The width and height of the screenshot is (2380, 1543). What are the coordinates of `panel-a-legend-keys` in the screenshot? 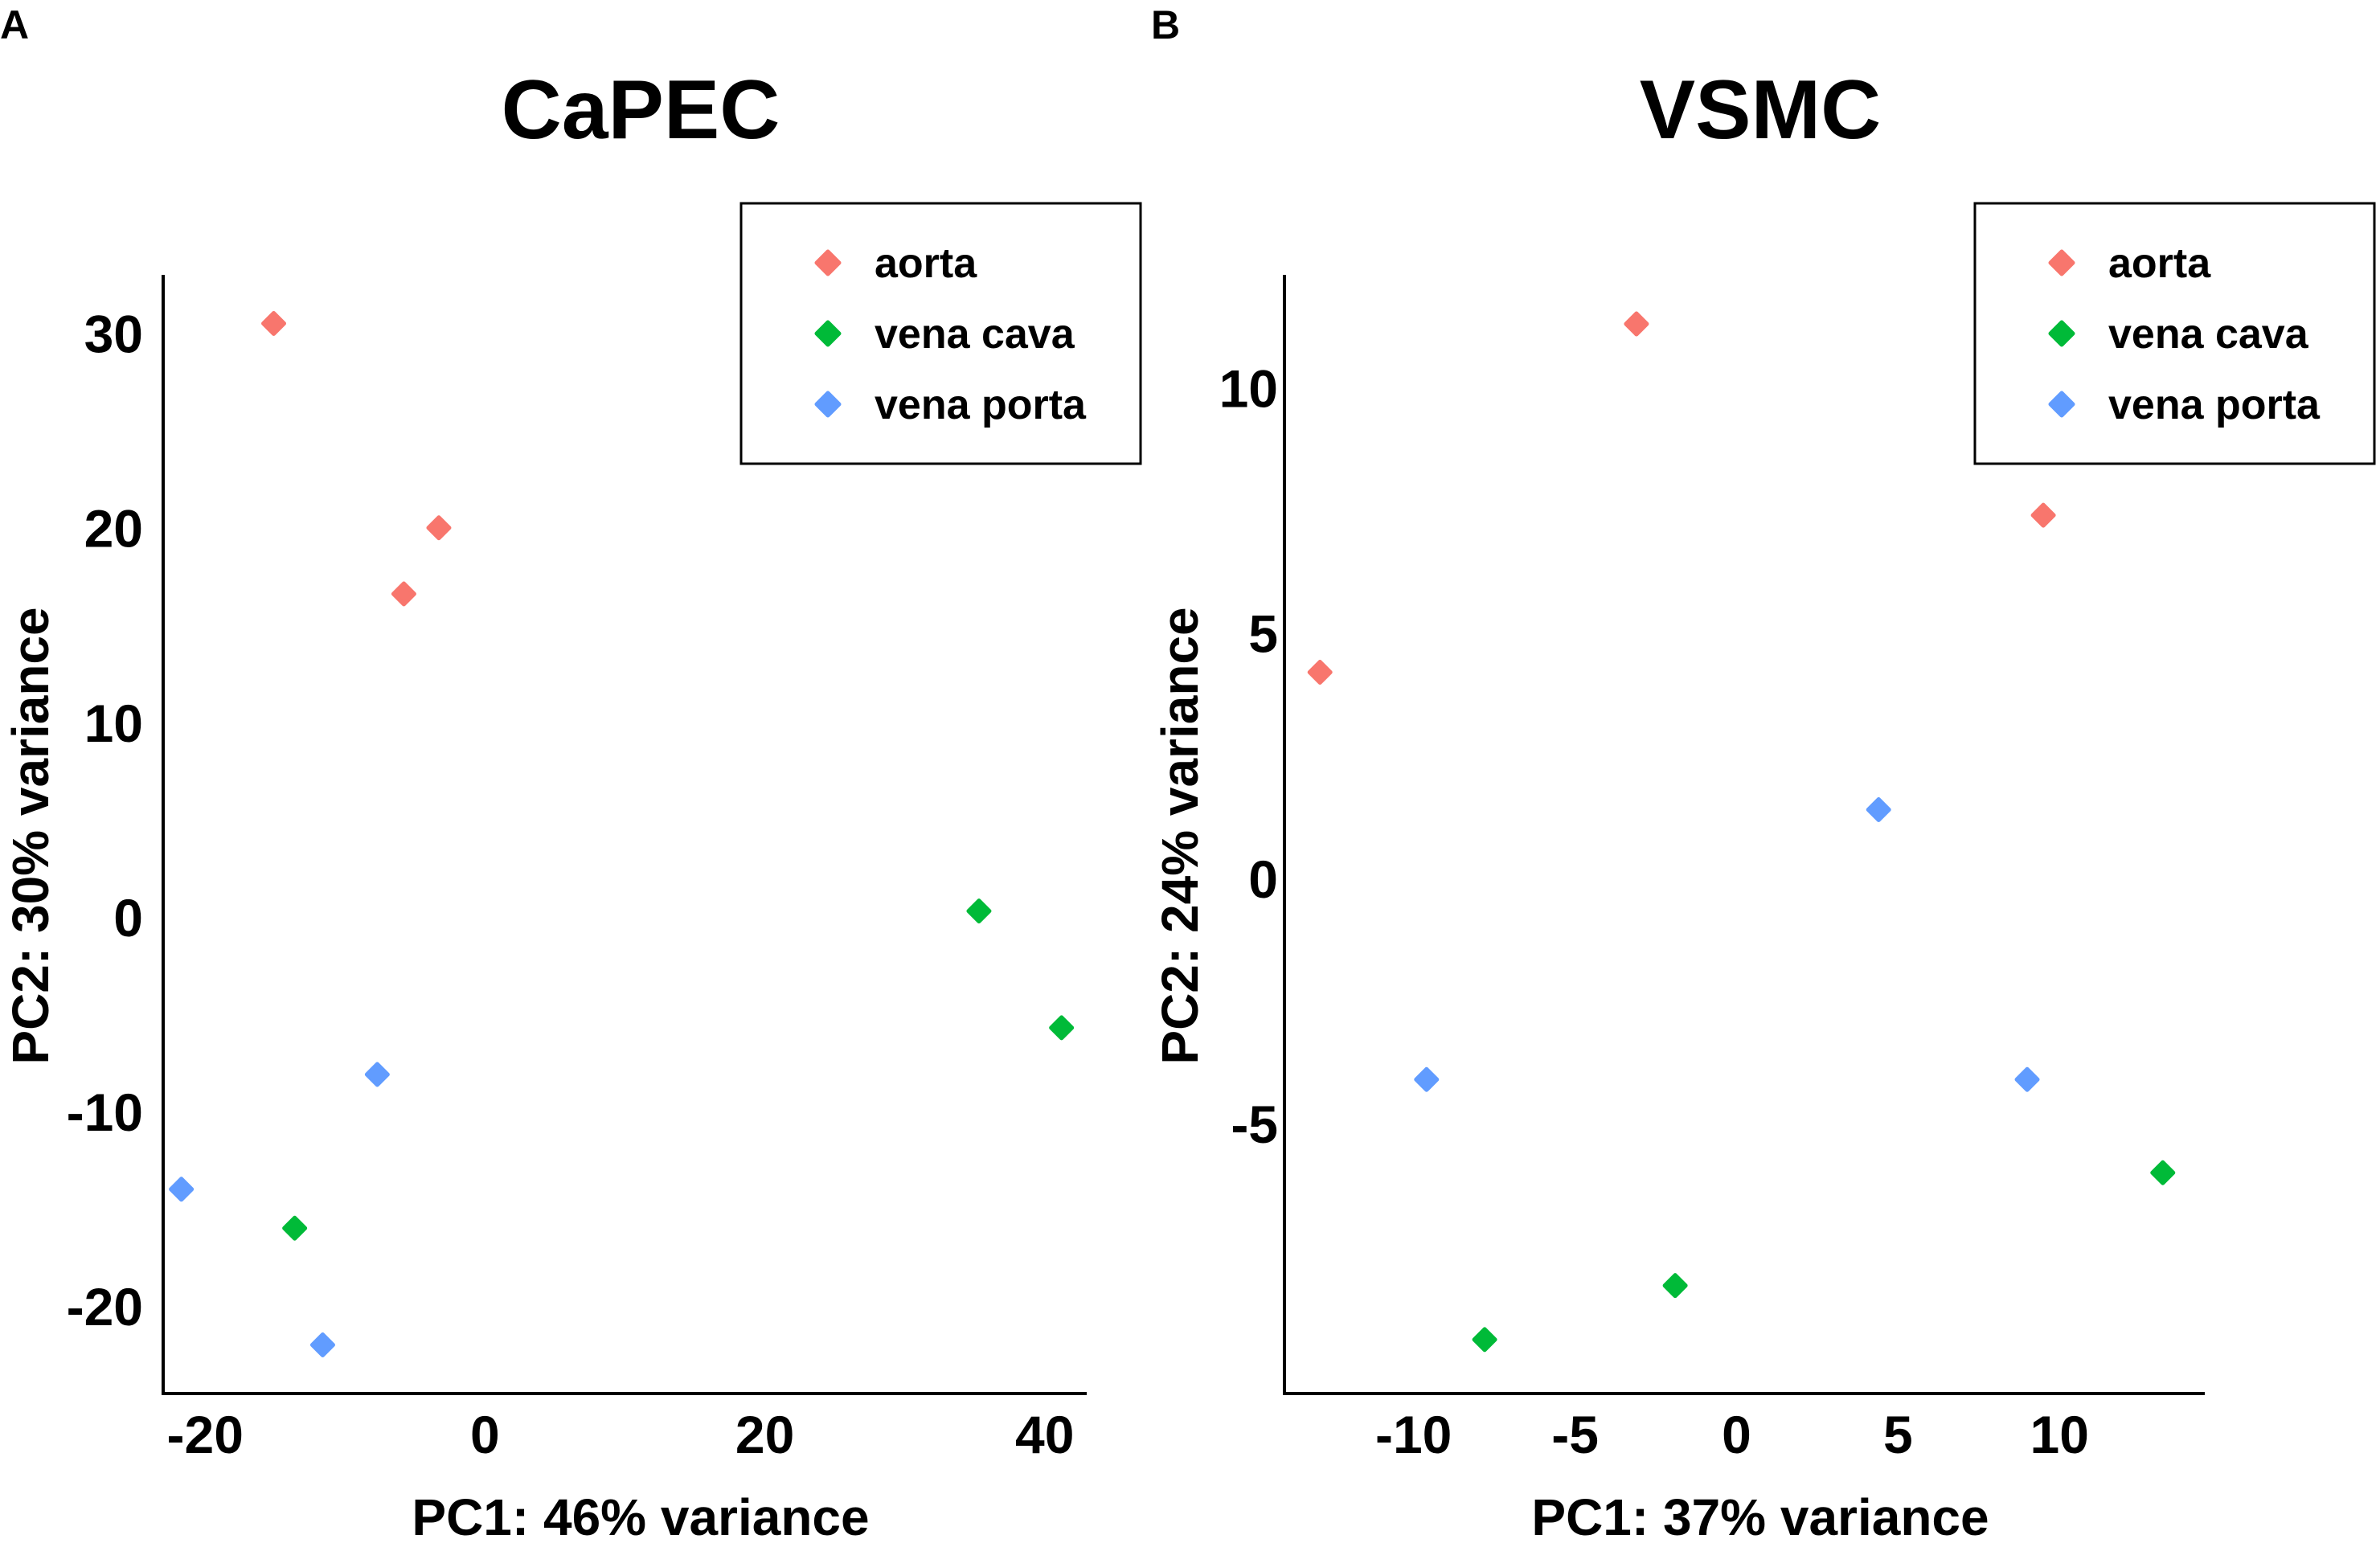 It's located at (828, 333).